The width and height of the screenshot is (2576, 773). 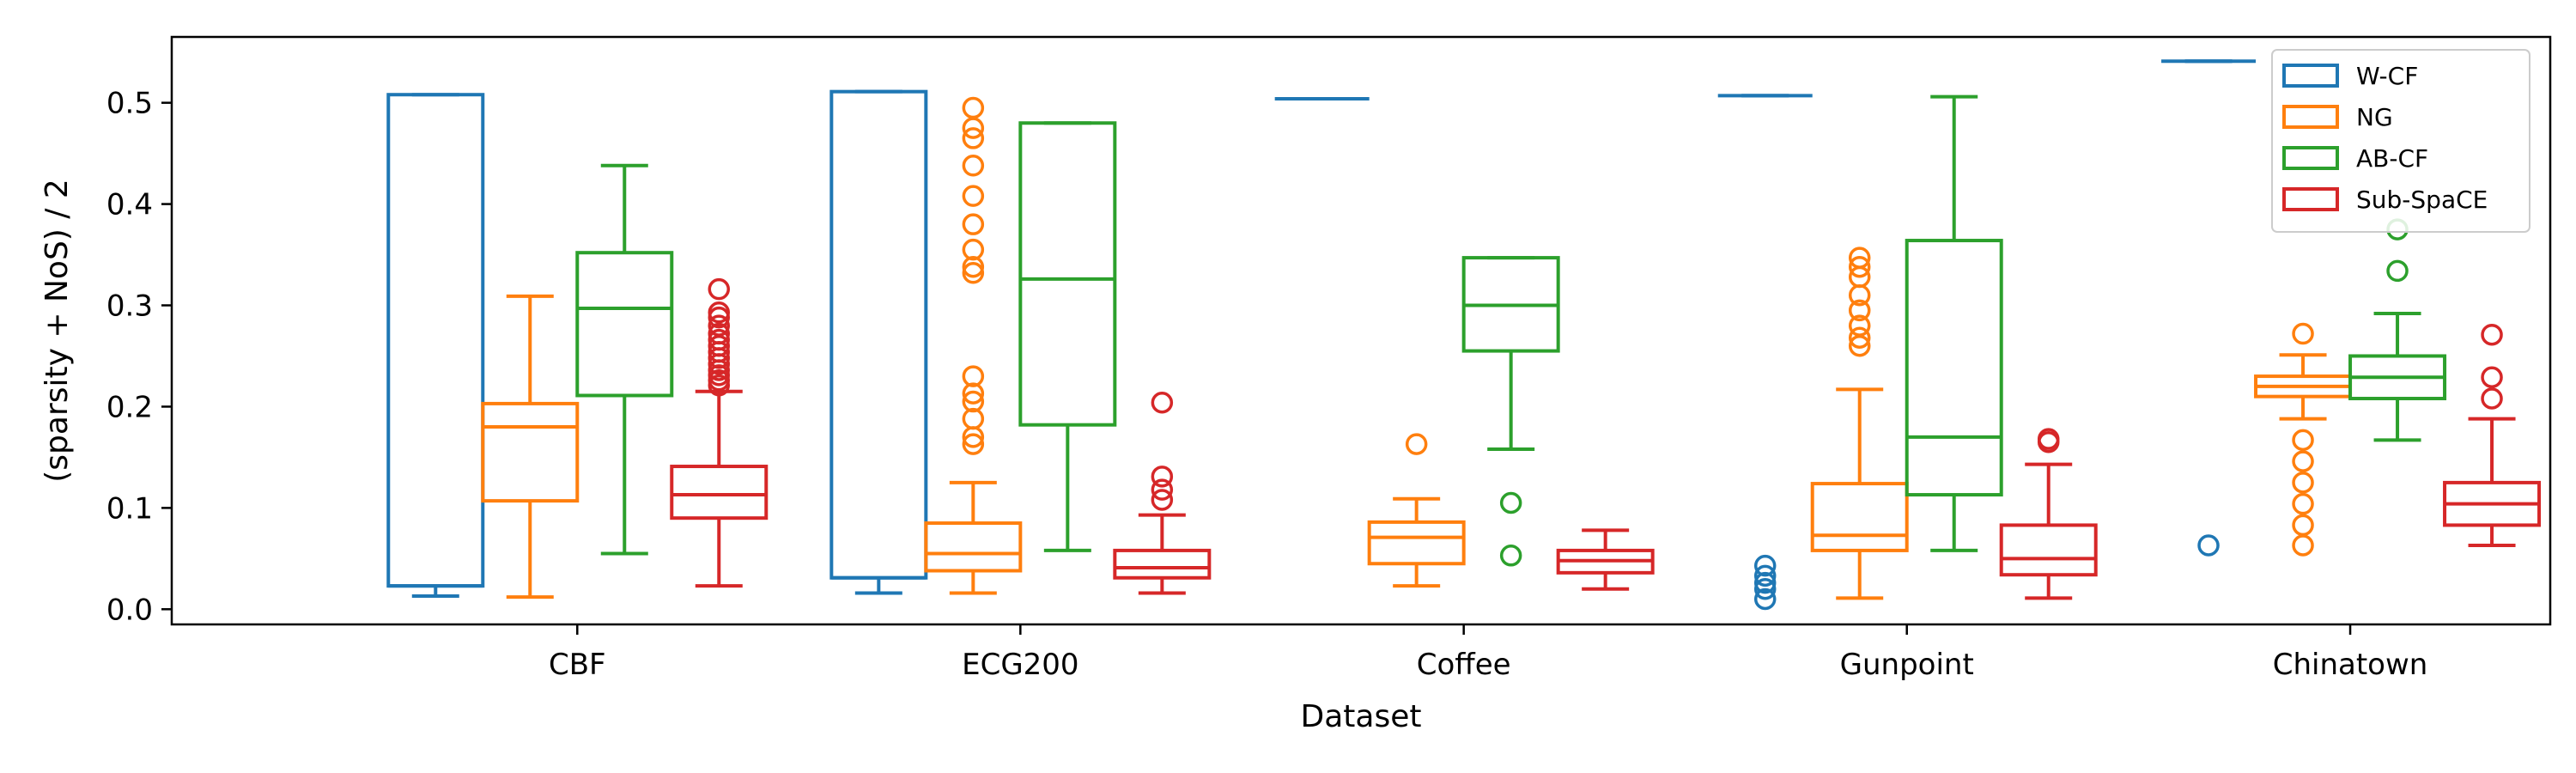 What do you see at coordinates (129, 407) in the screenshot?
I see `y-tick-label: 0.2` at bounding box center [129, 407].